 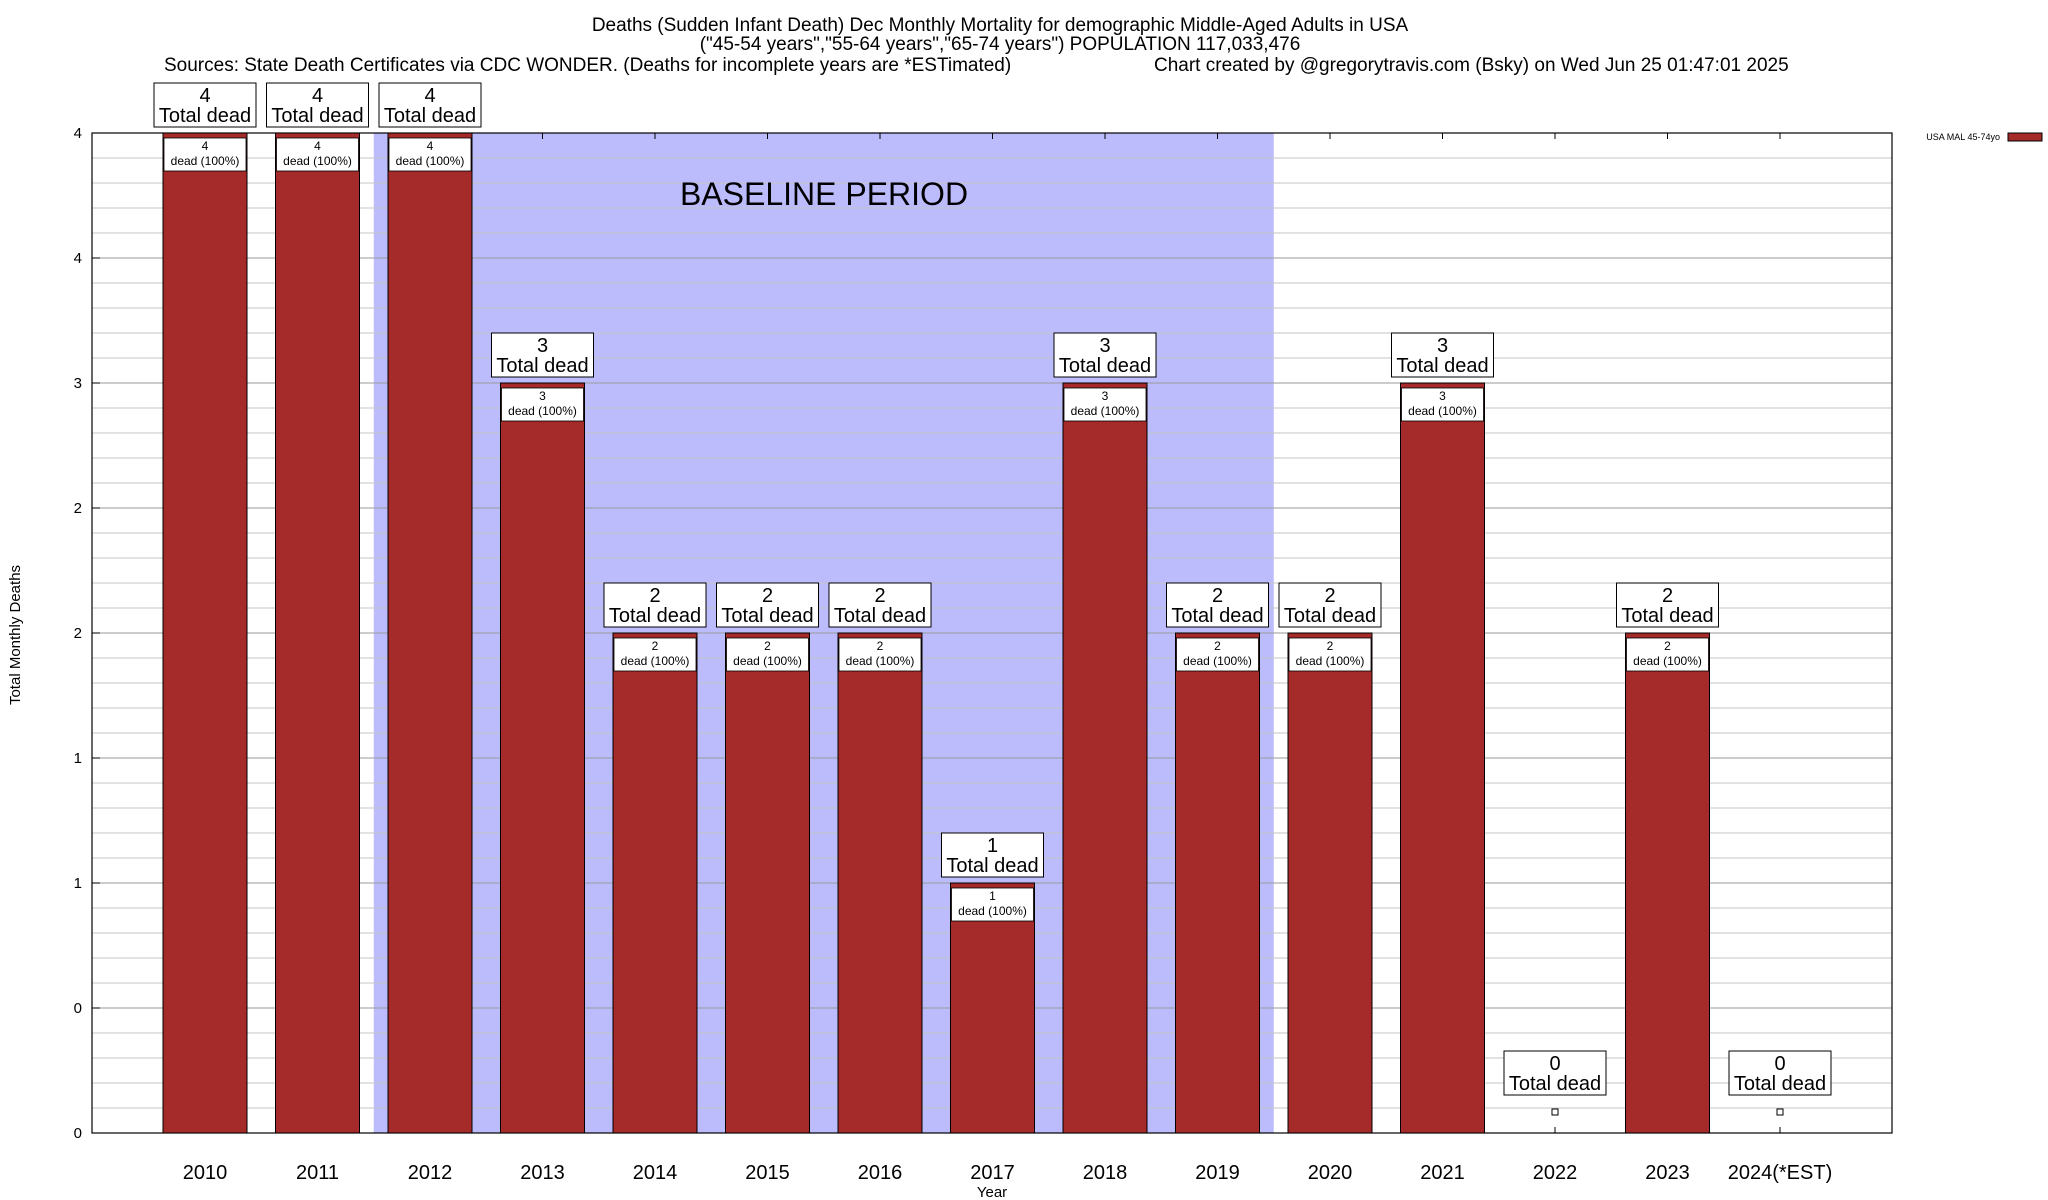 What do you see at coordinates (824, 194) in the screenshot?
I see `baseline-period-label: BASELINE PERIOD` at bounding box center [824, 194].